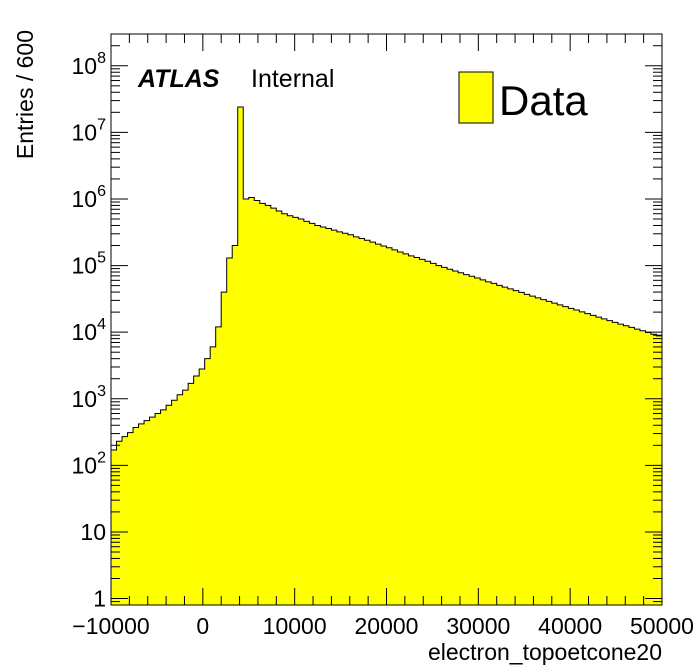  I want to click on y-axis-label: Entries / 600, so click(25, 94).